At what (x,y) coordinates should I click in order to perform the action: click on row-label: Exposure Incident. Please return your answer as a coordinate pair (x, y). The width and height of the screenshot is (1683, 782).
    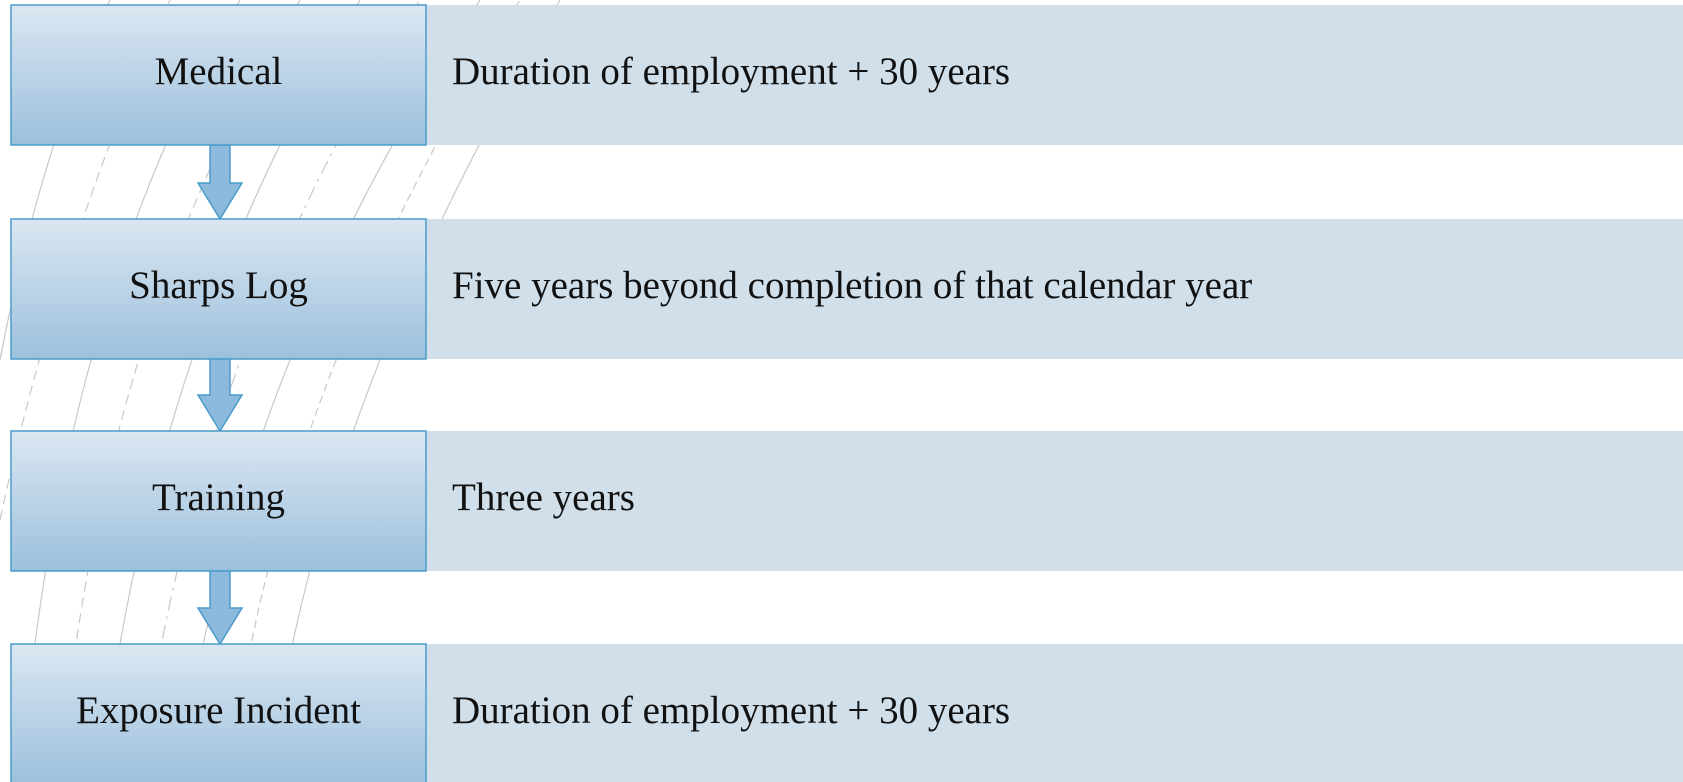
    Looking at the image, I should click on (218, 710).